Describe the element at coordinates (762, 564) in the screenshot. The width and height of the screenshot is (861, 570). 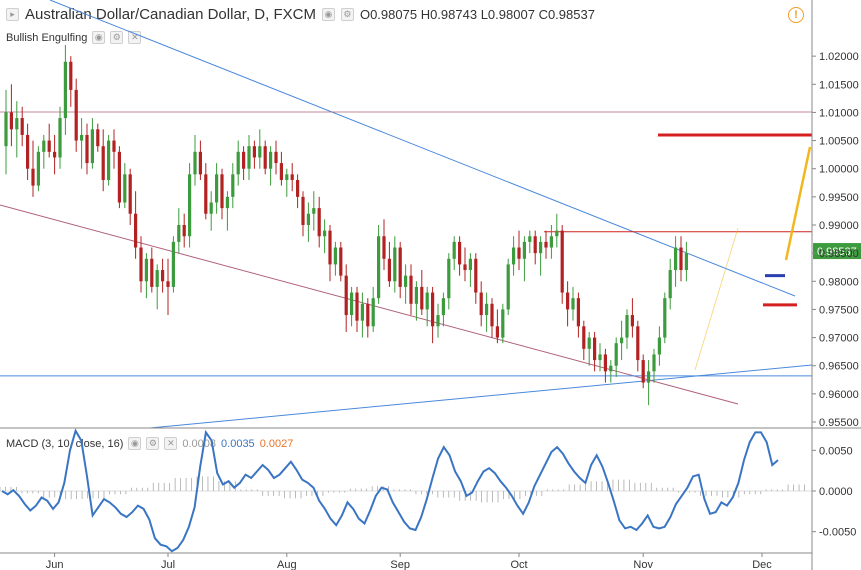
I see `time-tick-label: Dec` at that location.